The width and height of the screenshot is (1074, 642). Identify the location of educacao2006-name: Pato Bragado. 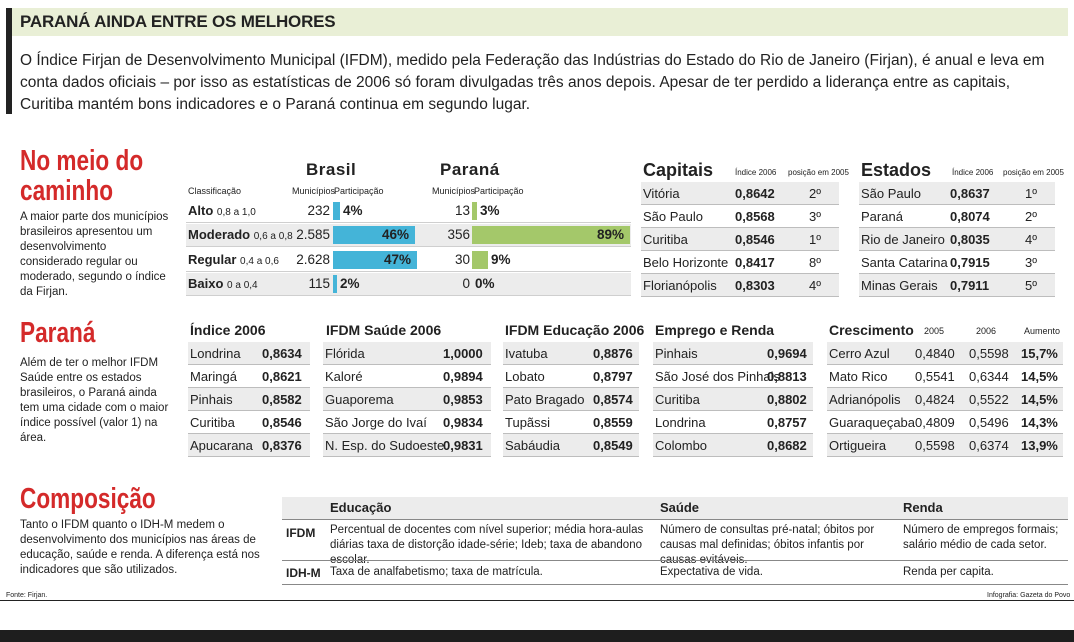
(545, 399).